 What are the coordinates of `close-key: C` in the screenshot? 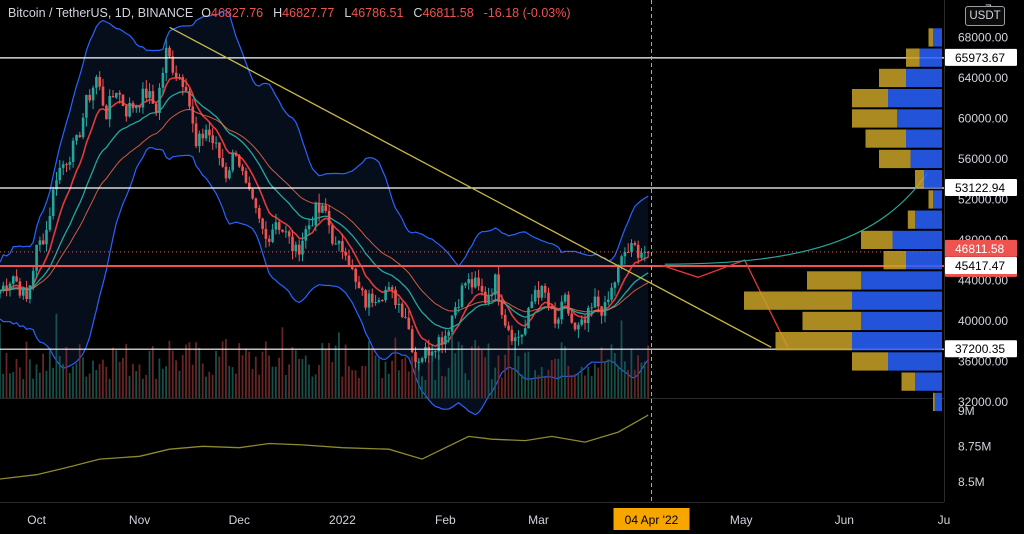 It's located at (418, 13).